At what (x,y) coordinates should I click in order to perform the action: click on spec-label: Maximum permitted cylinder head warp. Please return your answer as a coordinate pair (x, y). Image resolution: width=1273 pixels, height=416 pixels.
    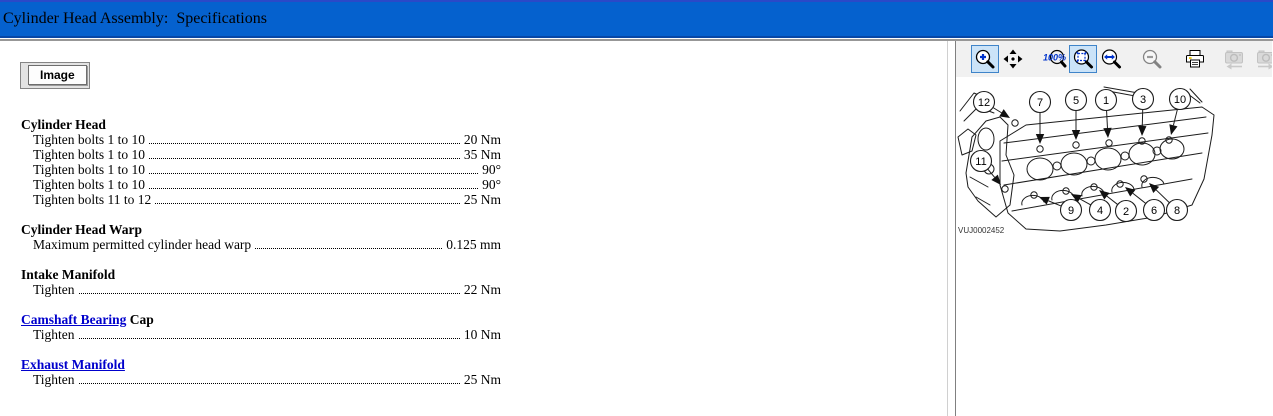
    Looking at the image, I should click on (142, 244).